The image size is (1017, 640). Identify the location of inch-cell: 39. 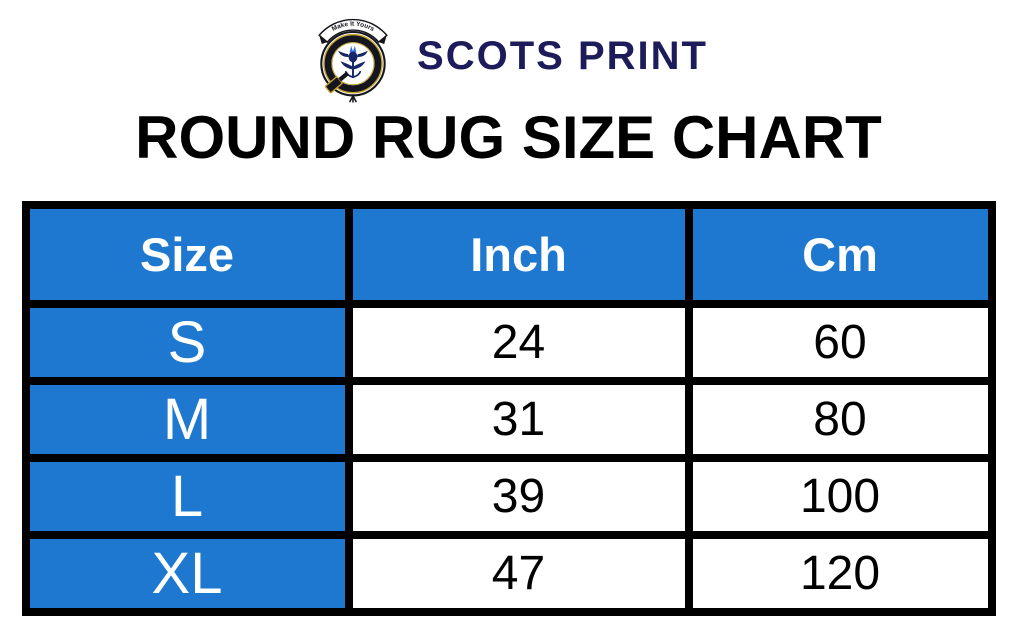
(518, 496).